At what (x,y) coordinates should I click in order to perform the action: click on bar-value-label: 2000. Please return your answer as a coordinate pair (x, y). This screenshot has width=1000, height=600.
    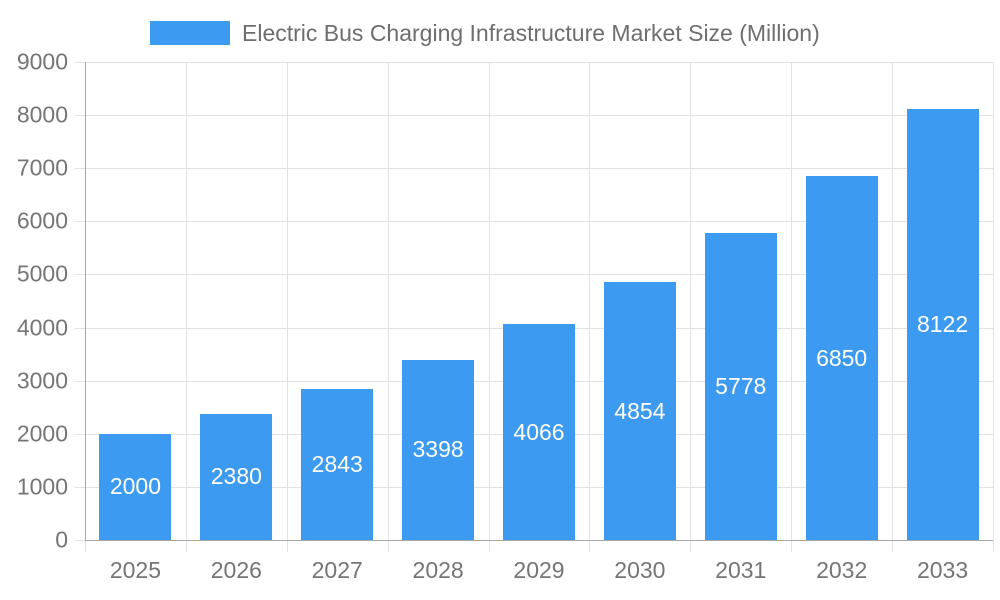
    Looking at the image, I should click on (135, 486).